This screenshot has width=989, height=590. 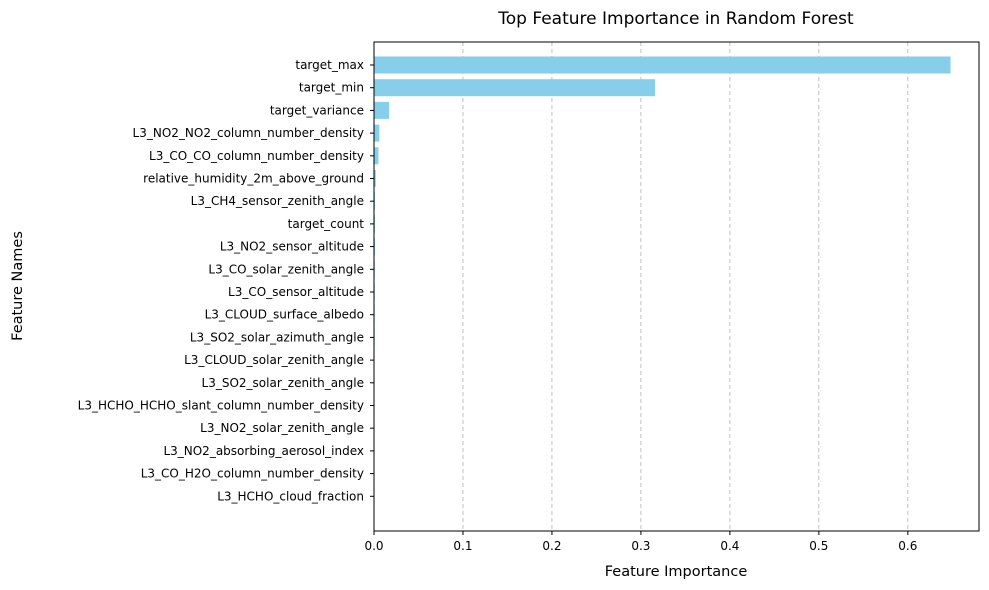 What do you see at coordinates (274, 360) in the screenshot?
I see `y-tick-label: L3_CLOUD_solar_zenith_angle` at bounding box center [274, 360].